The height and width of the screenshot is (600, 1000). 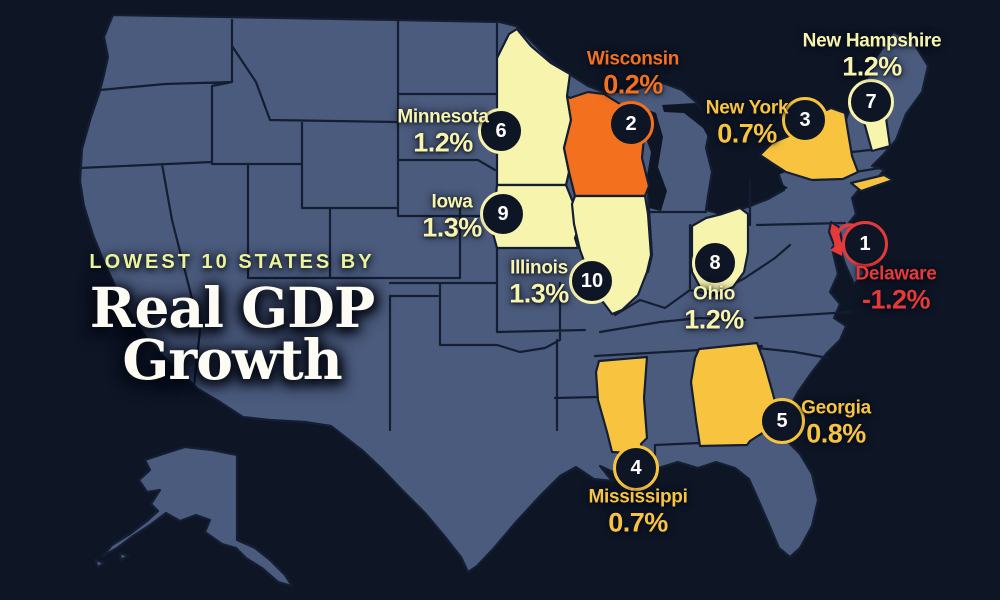 I want to click on state-name: Iowa, so click(x=452, y=202).